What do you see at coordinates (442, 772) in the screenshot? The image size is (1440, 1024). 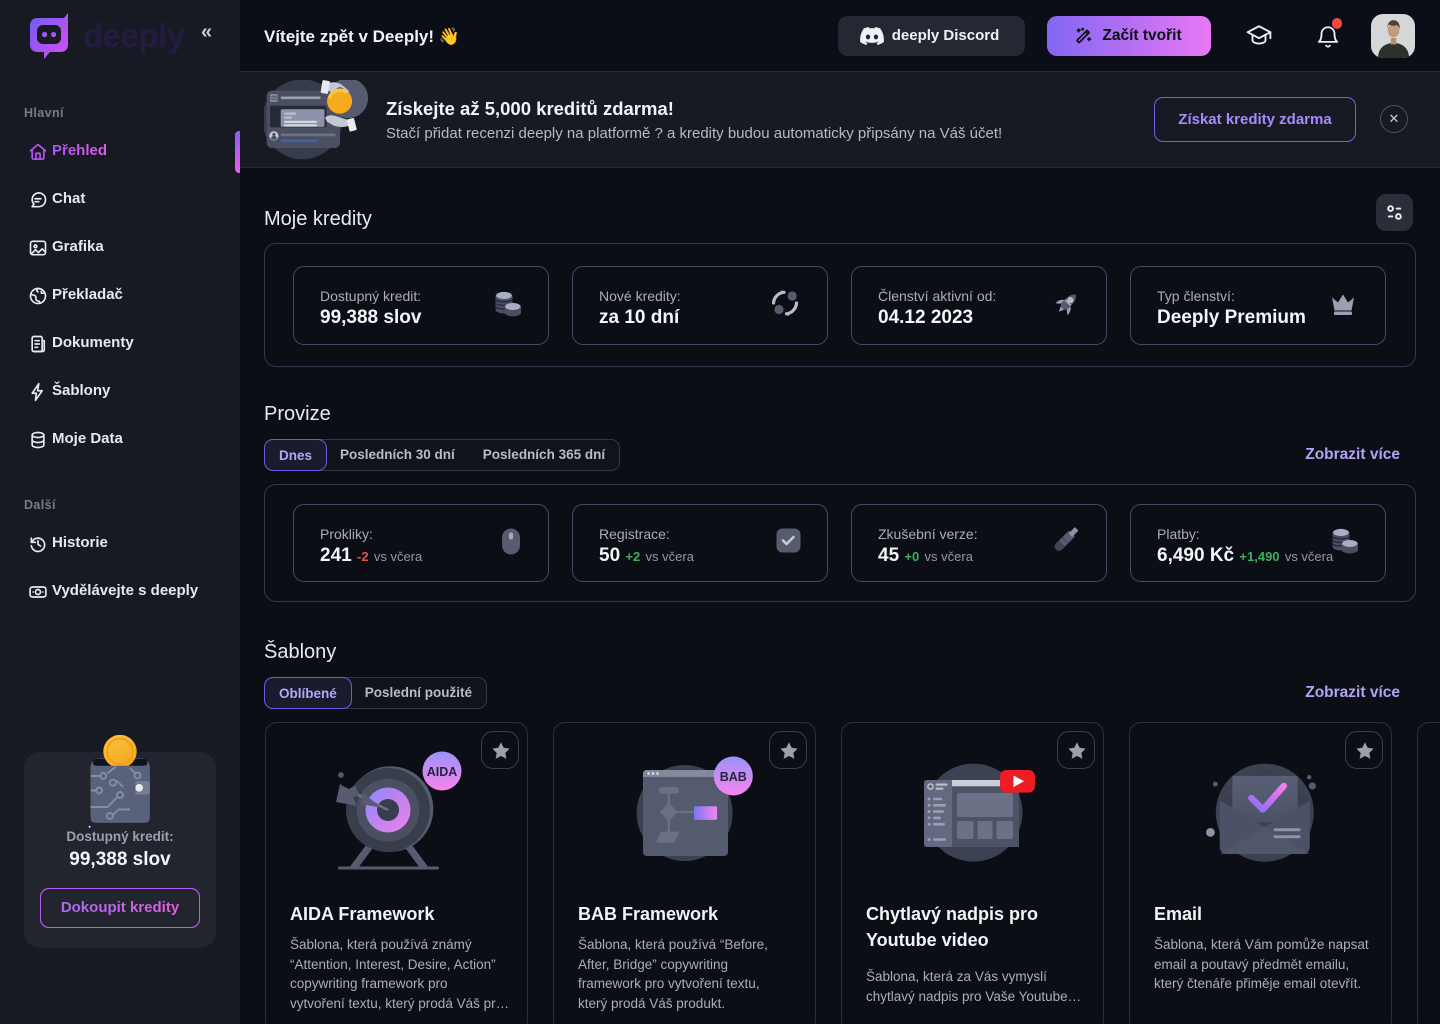 I see `svg-text: AIDA` at bounding box center [442, 772].